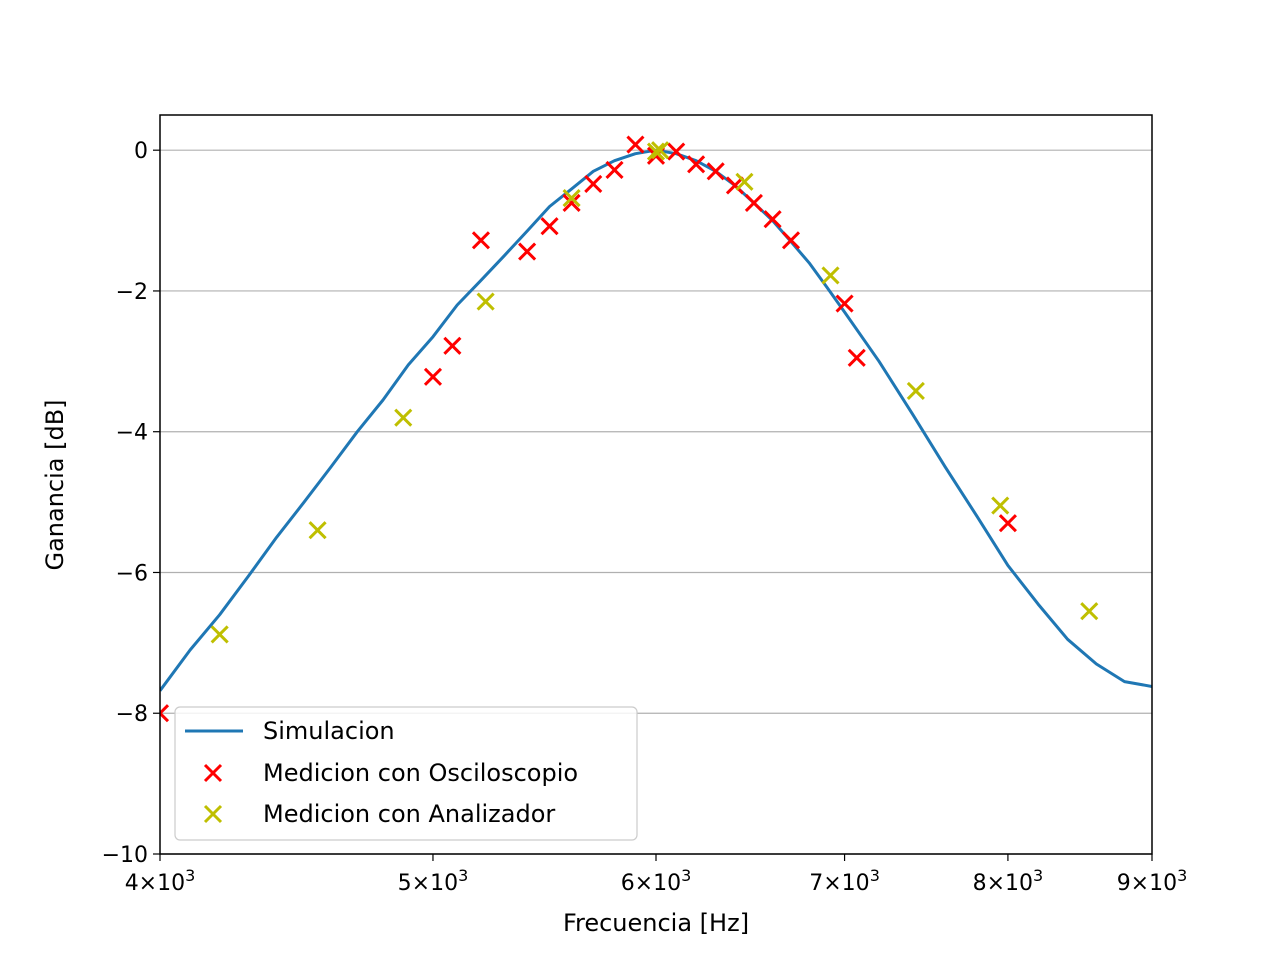 The image size is (1280, 960). Describe the element at coordinates (329, 731) in the screenshot. I see `legend-label-0: Simulacion` at that location.